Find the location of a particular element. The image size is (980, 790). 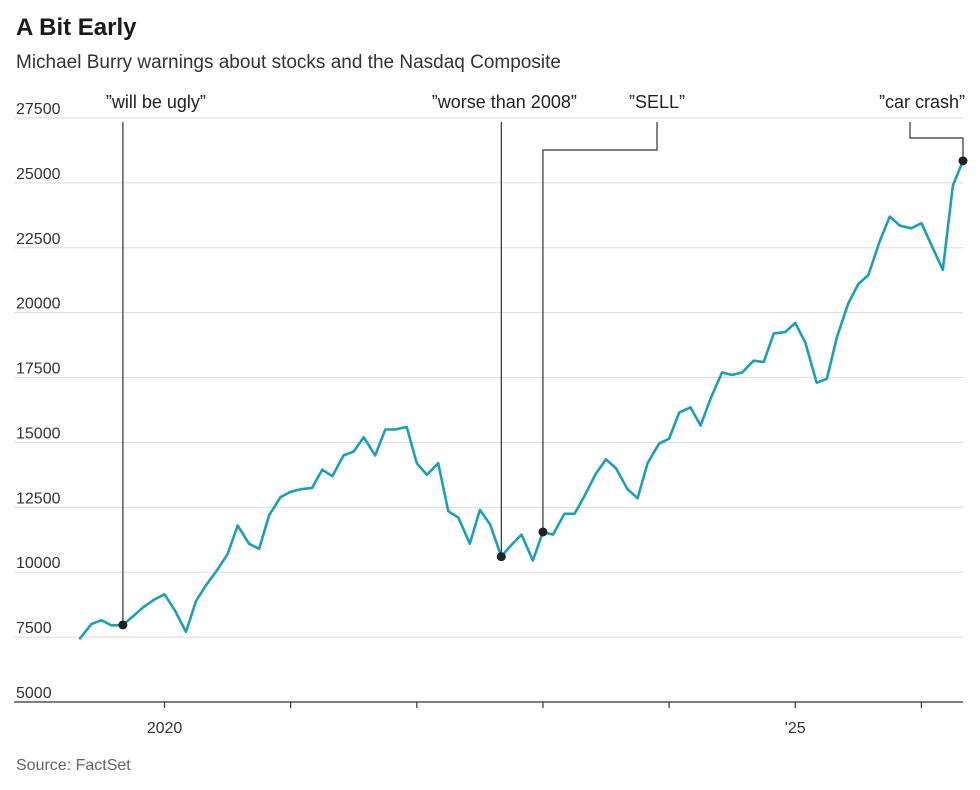

y-tick-label: 15000 is located at coordinates (38, 433).